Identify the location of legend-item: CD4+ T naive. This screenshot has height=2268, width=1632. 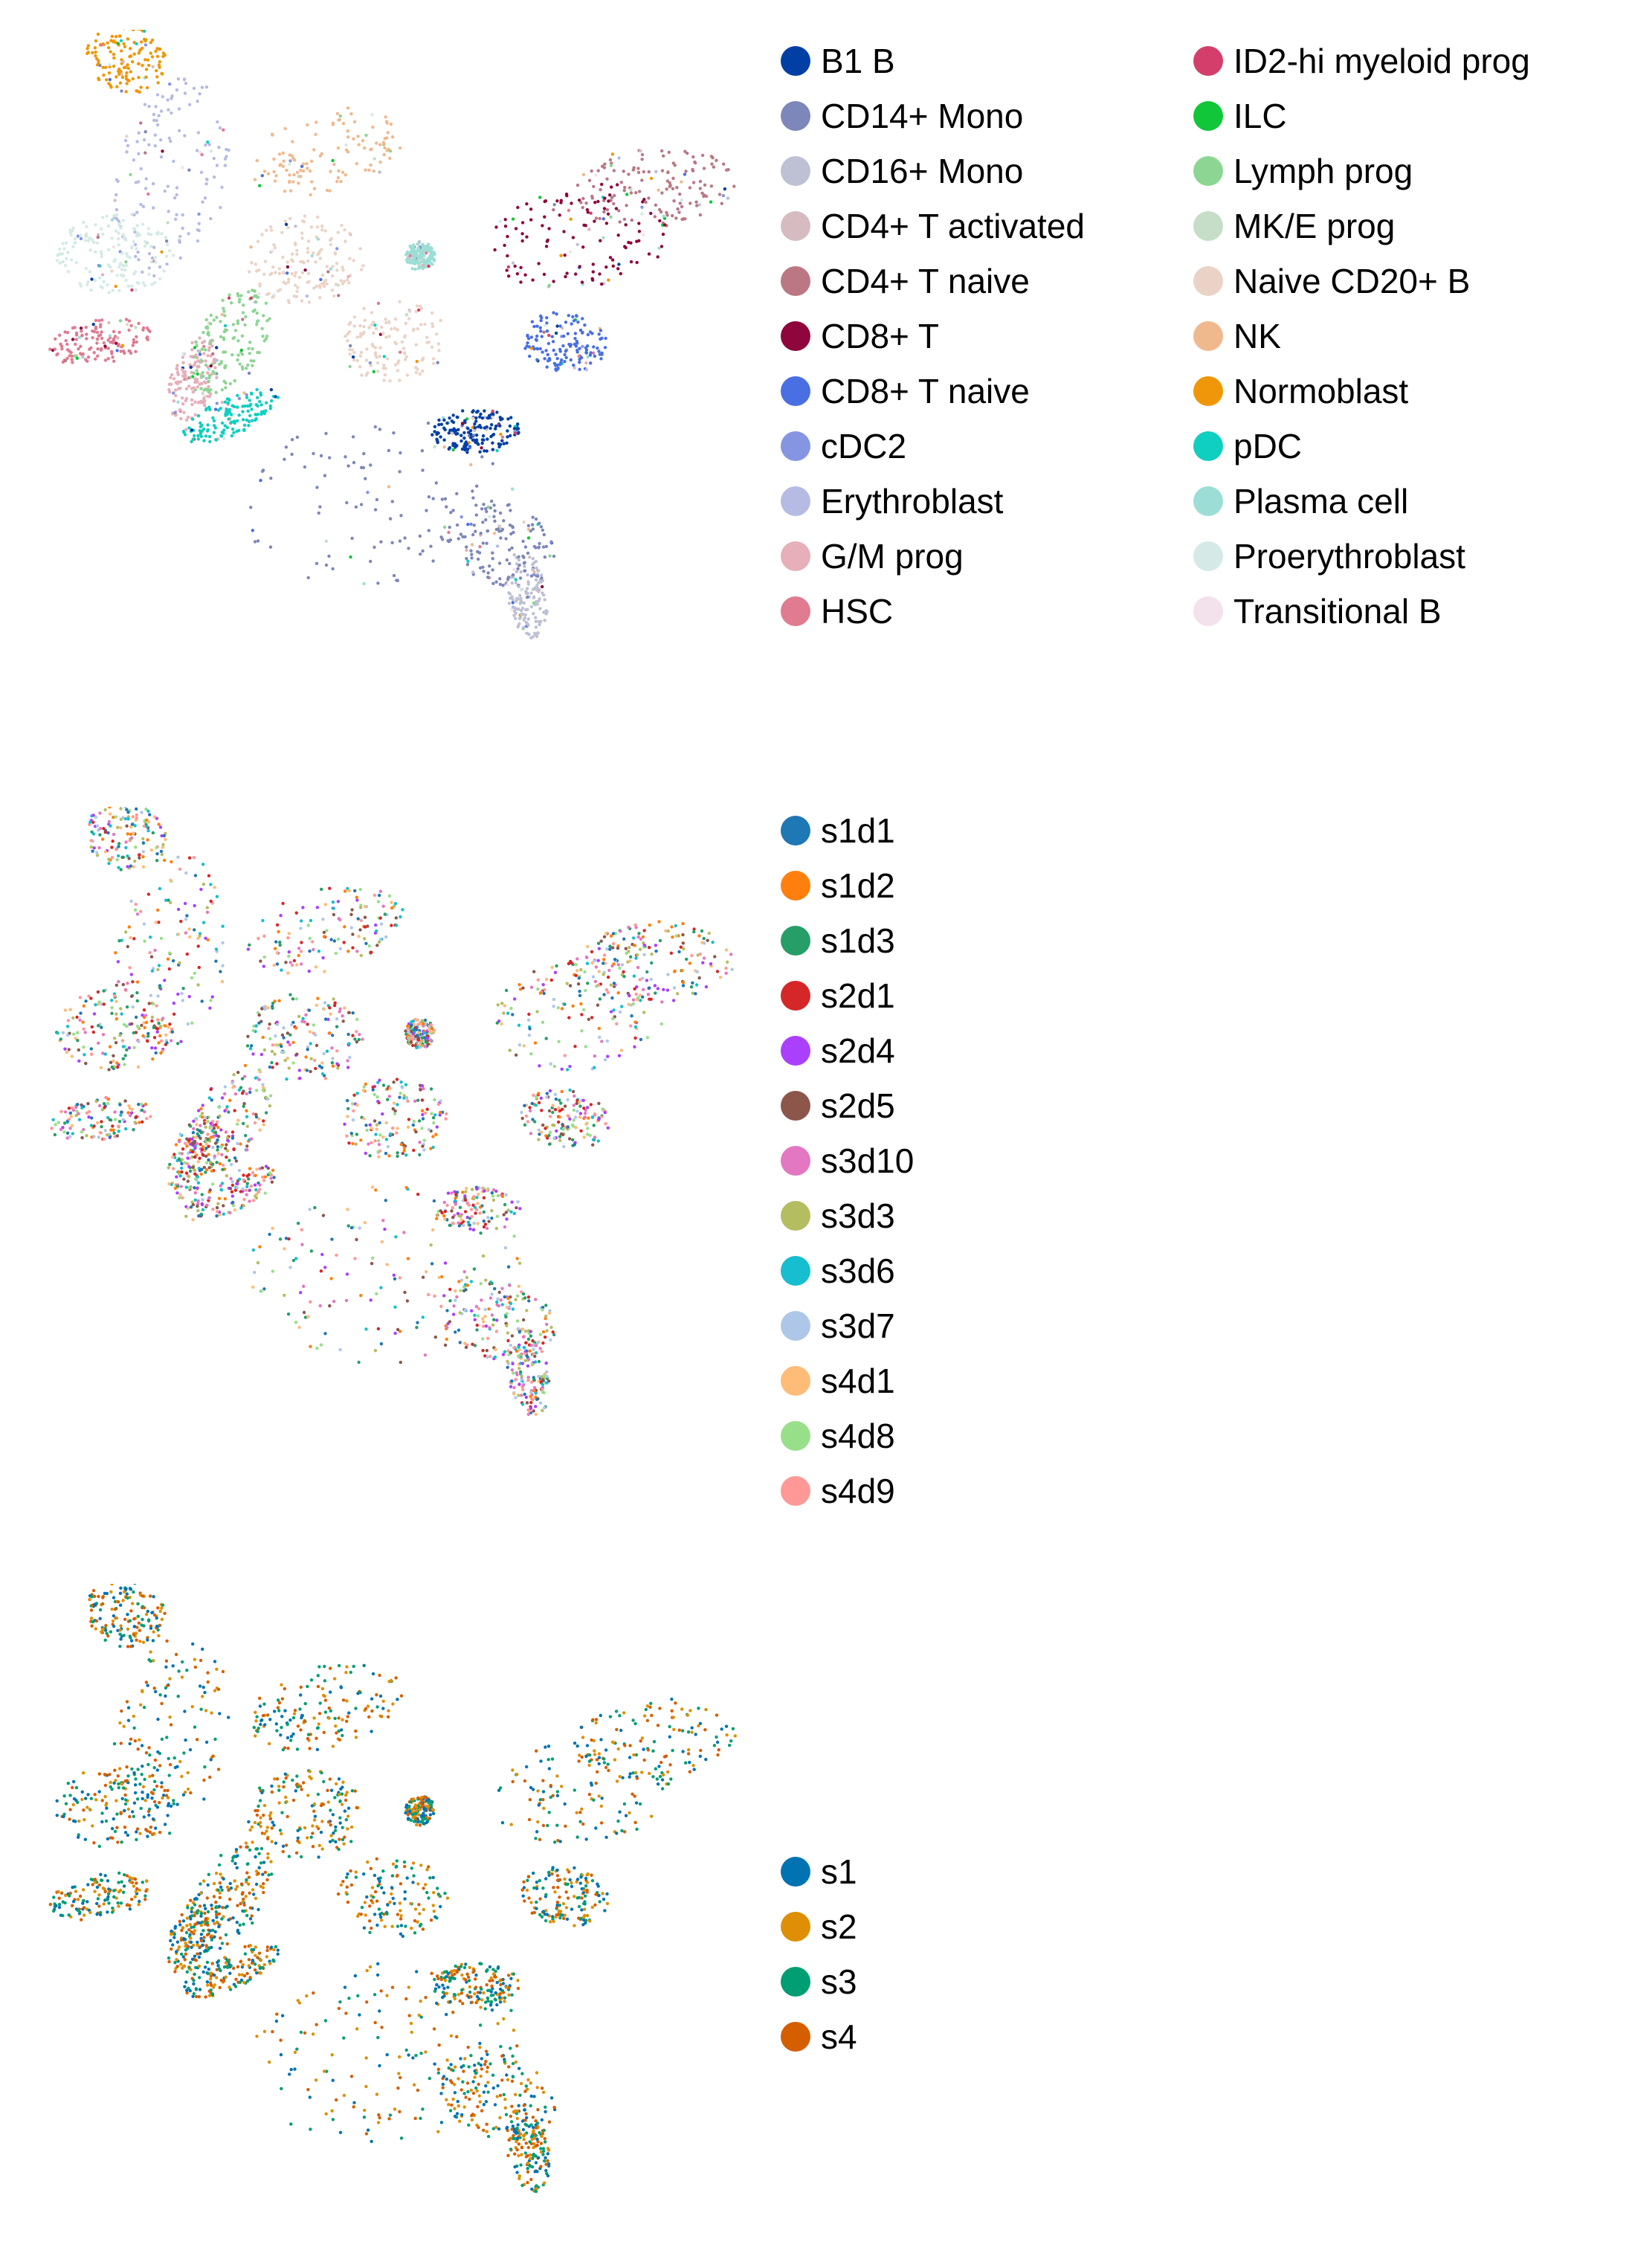
(905, 281).